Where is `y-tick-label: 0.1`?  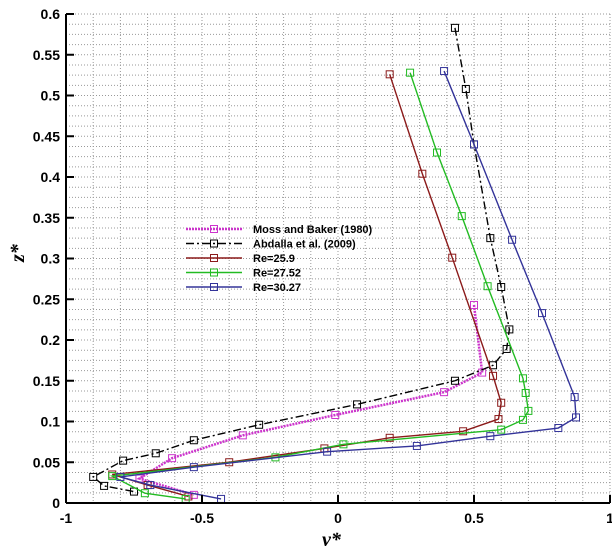 y-tick-label: 0.1 is located at coordinates (51, 422).